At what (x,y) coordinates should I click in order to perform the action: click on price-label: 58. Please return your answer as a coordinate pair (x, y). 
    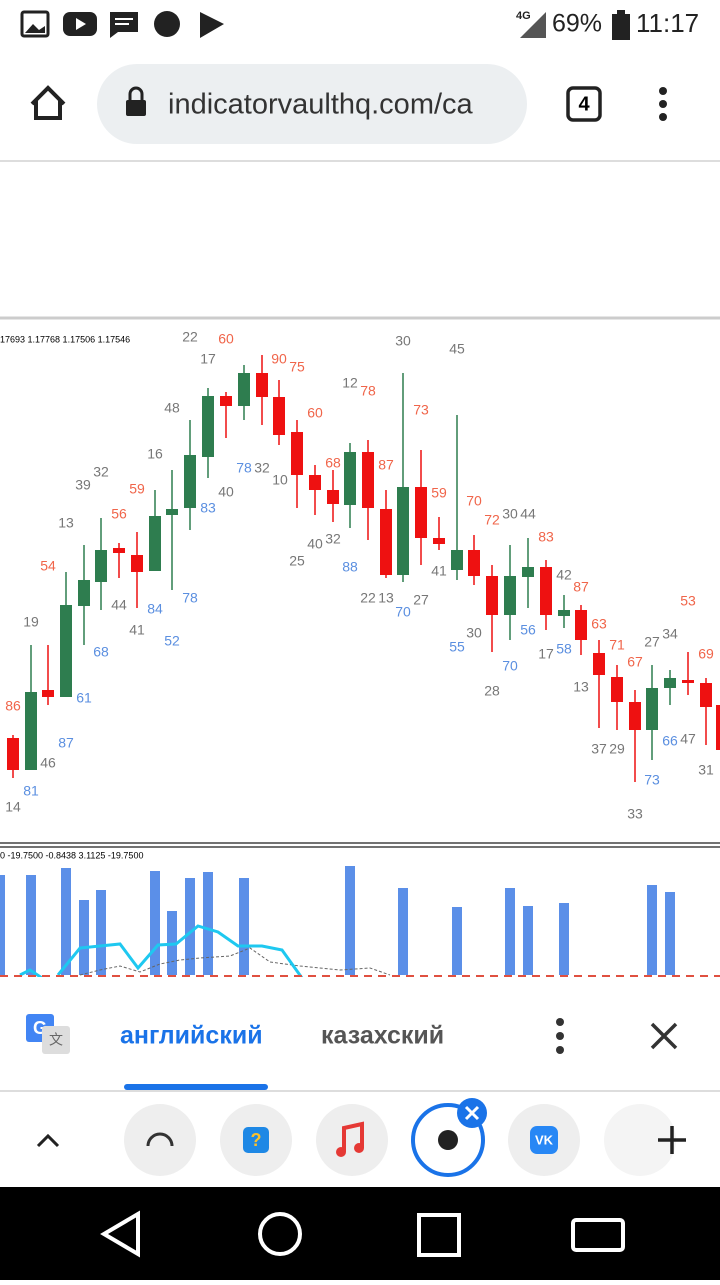
    Looking at the image, I should click on (564, 649).